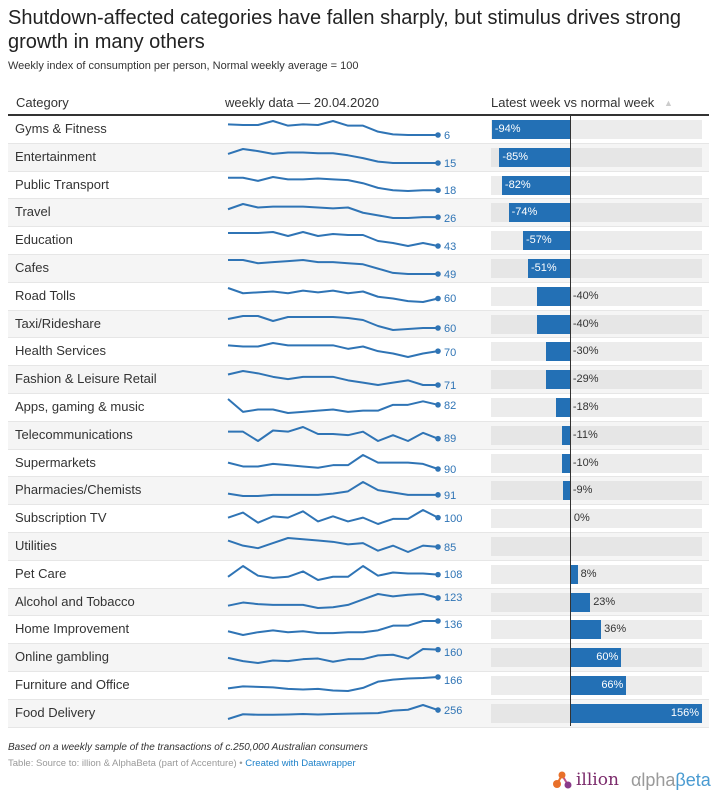 The height and width of the screenshot is (800, 717). Describe the element at coordinates (358, 297) in the screenshot. I see `table-row: Road Tolls 60 -40%` at that location.